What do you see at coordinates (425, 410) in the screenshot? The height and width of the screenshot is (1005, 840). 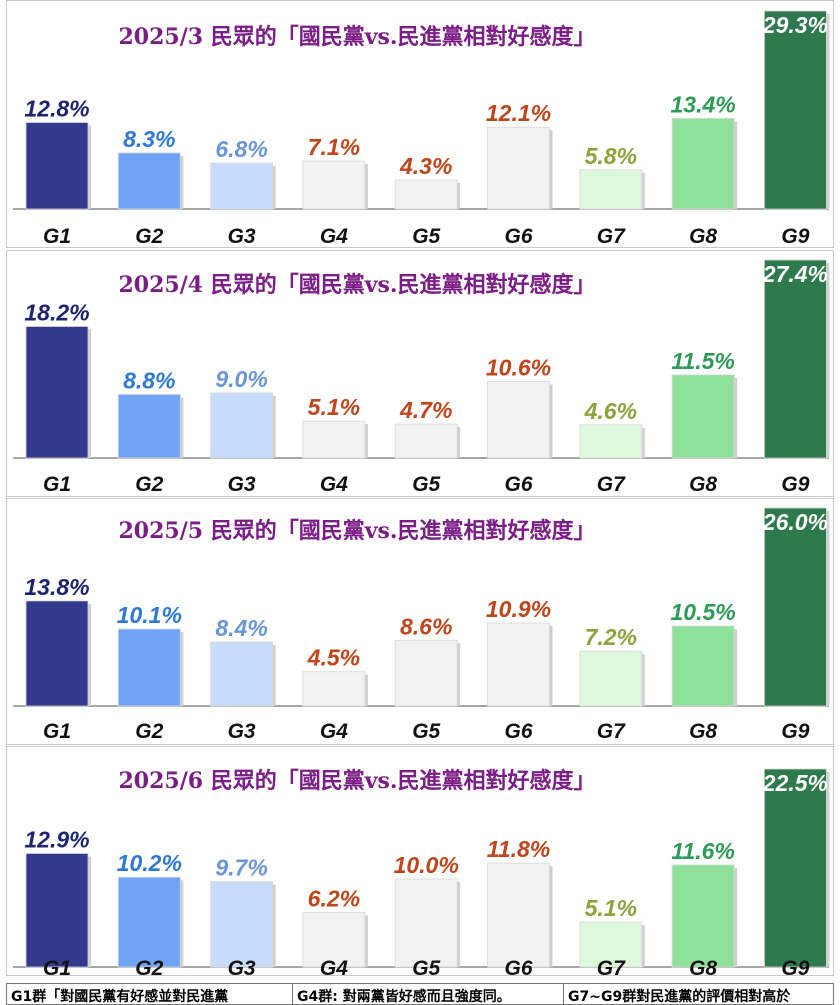 I see `value-label: 4.7%` at bounding box center [425, 410].